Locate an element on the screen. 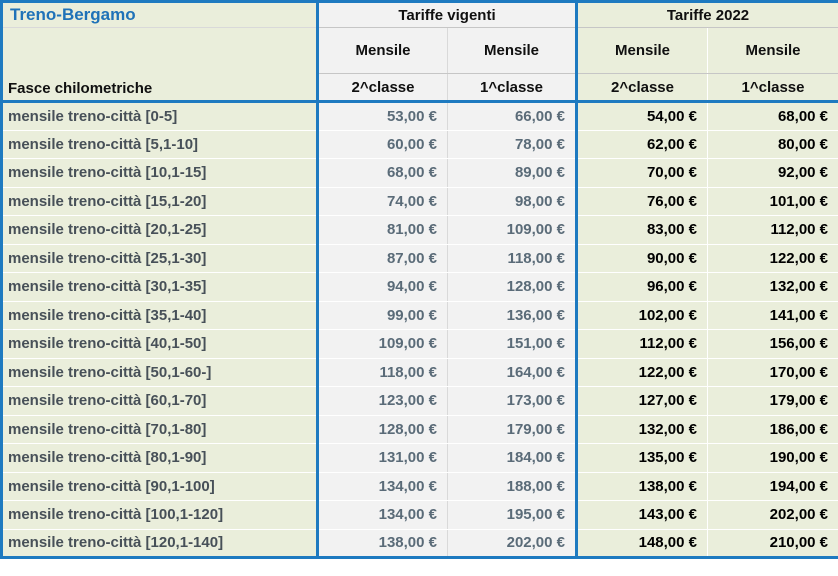 The image size is (838, 576). row-label-cell: mensile treno-città [10,1-15] is located at coordinates (159, 173).